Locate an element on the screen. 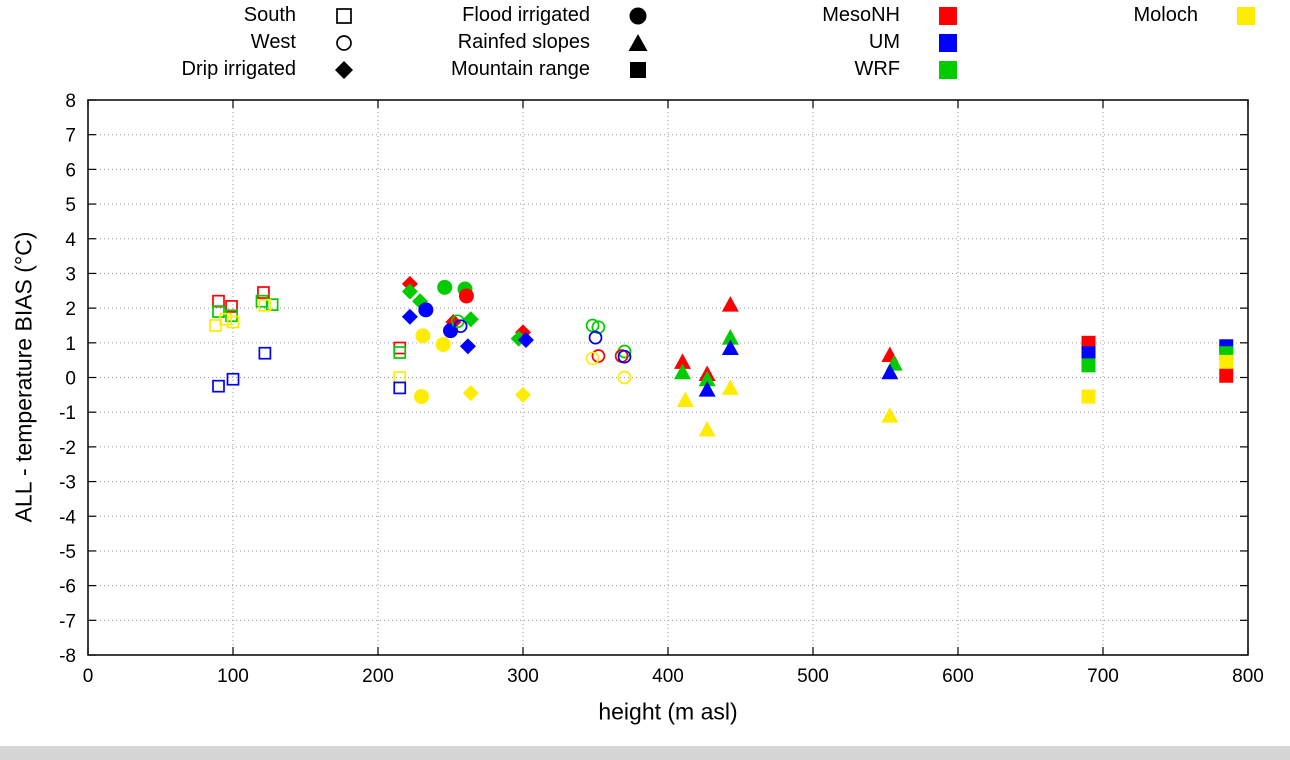 This screenshot has width=1290, height=760. legend-label-mountain-range: Mountain range is located at coordinates (520, 69).